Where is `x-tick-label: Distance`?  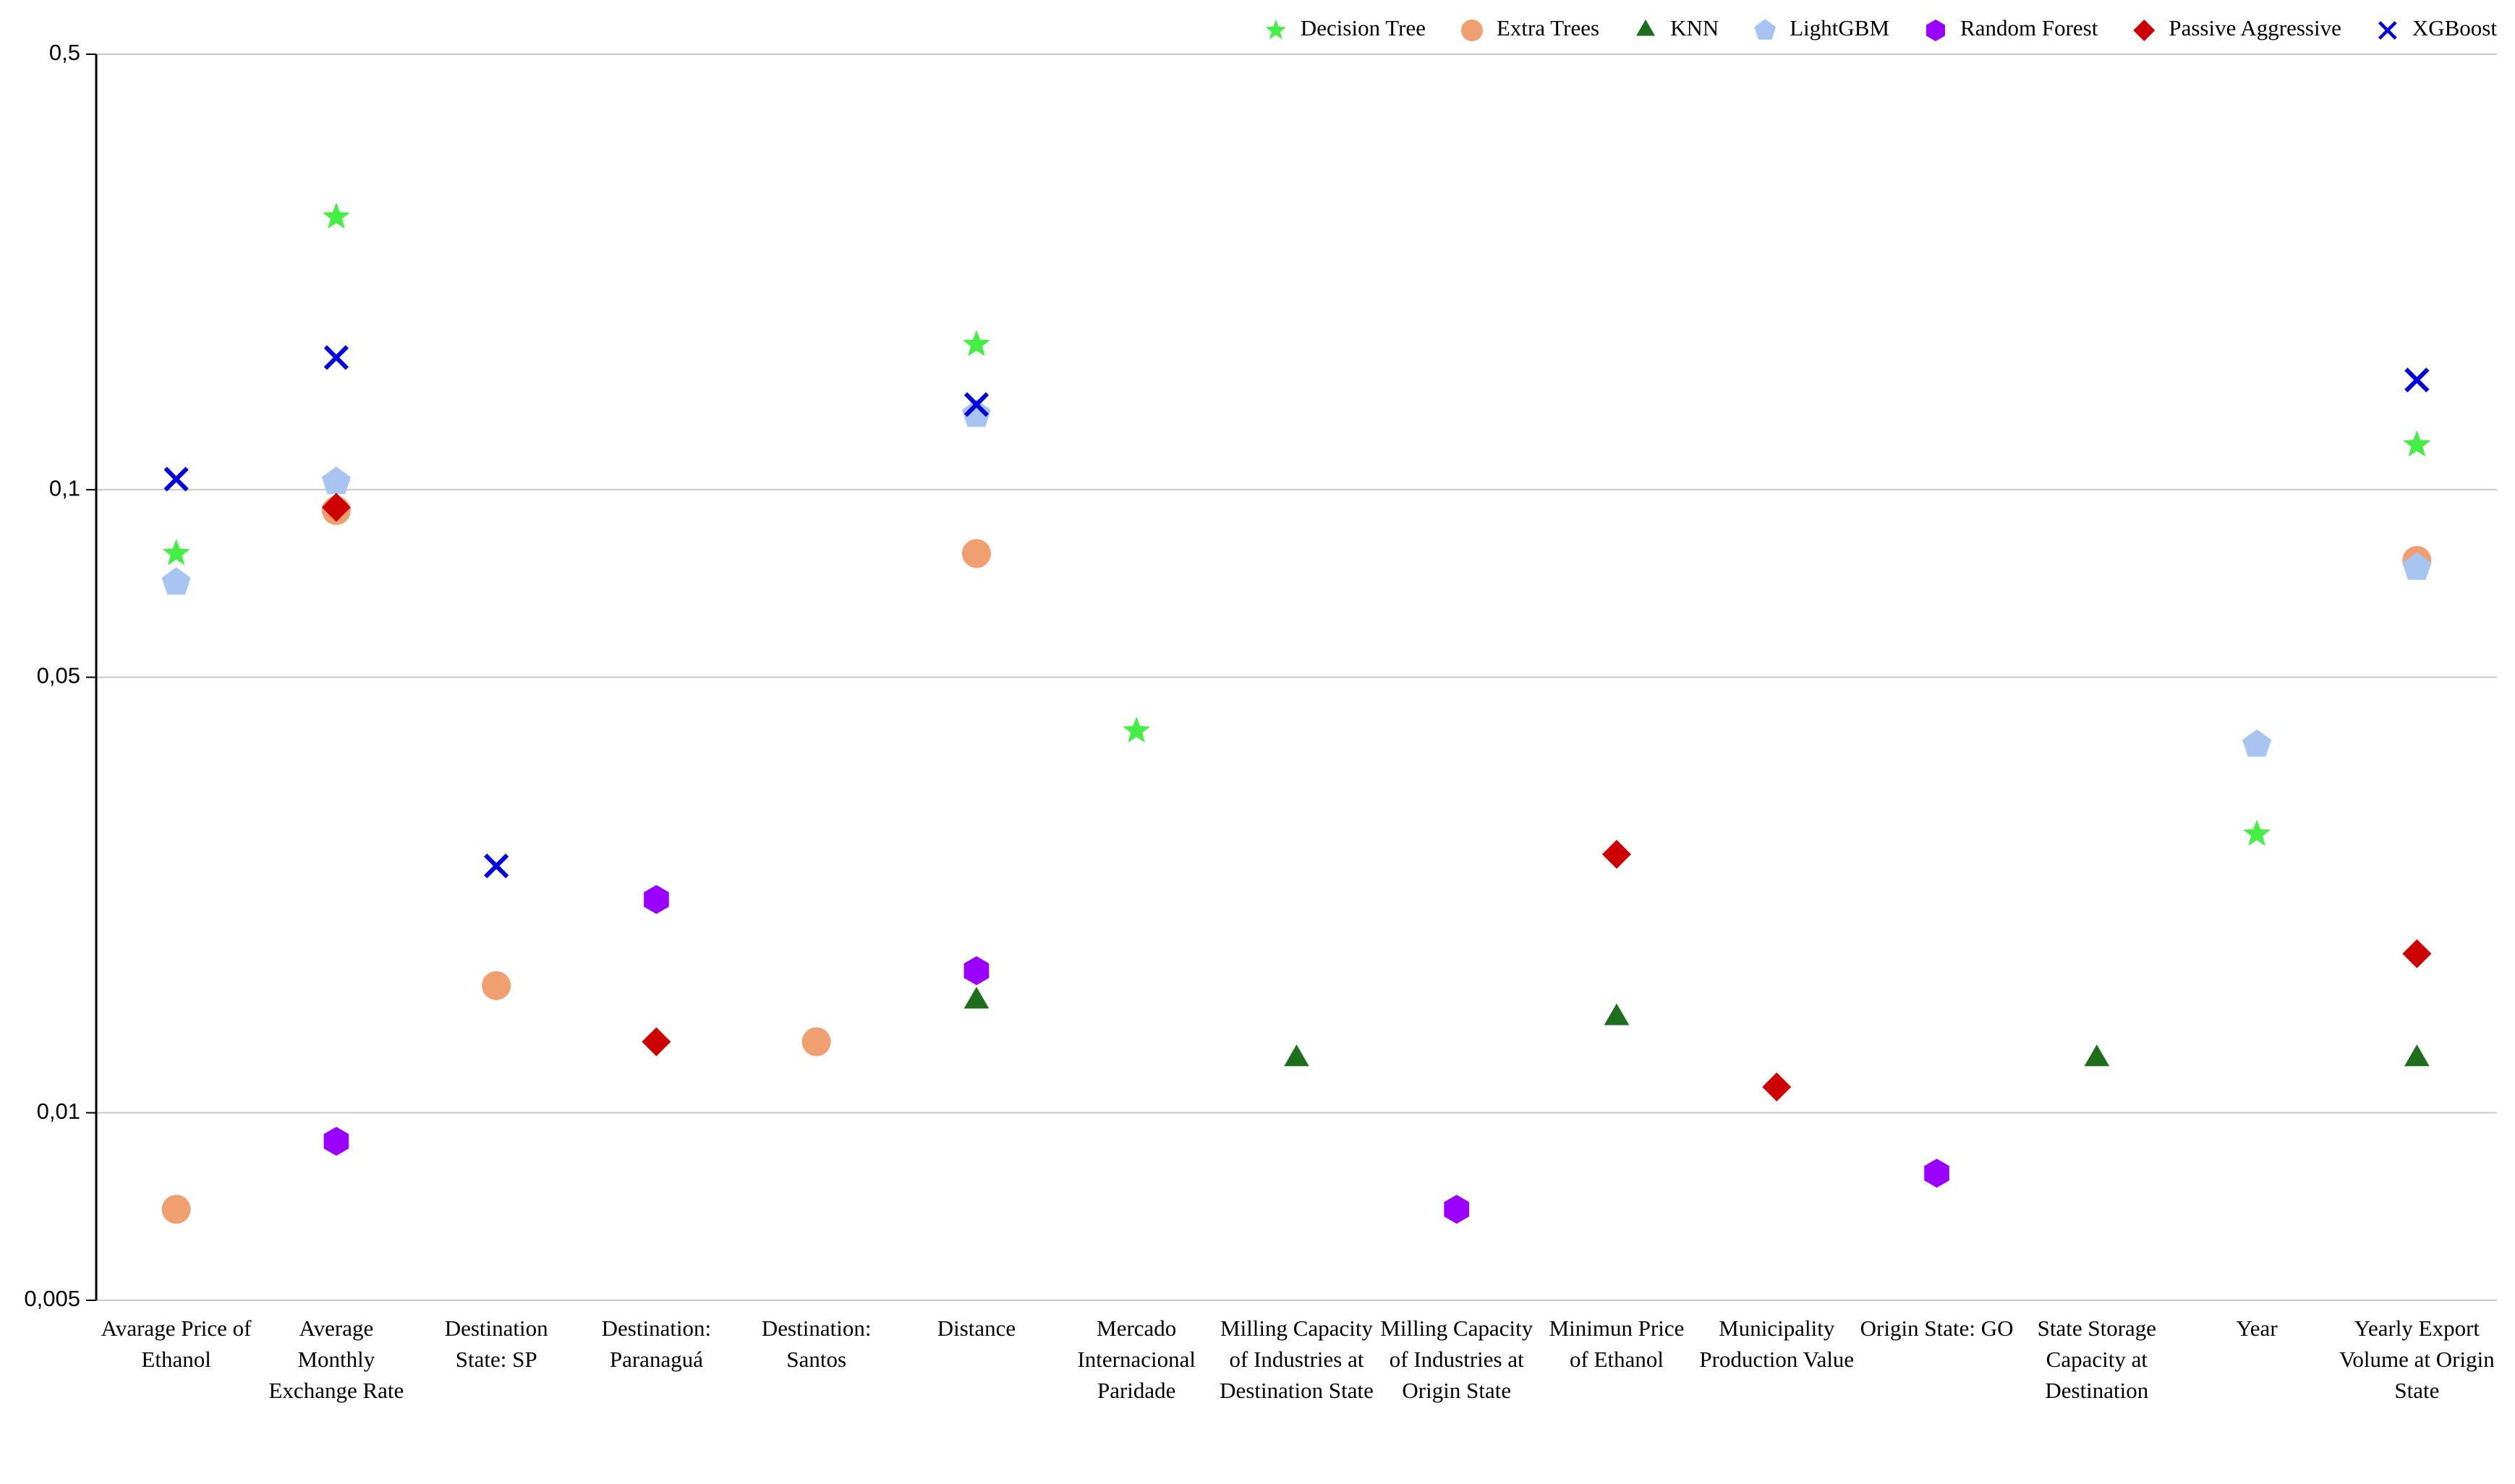
x-tick-label: Distance is located at coordinates (977, 1328).